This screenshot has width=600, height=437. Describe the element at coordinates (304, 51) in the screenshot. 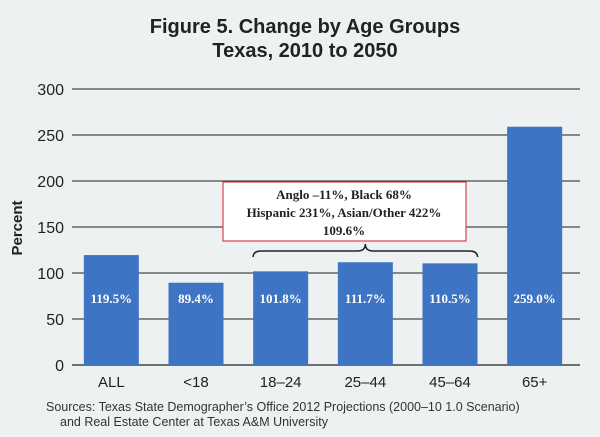

I see `chart-subtitle: Texas, 2010 to 2050` at that location.